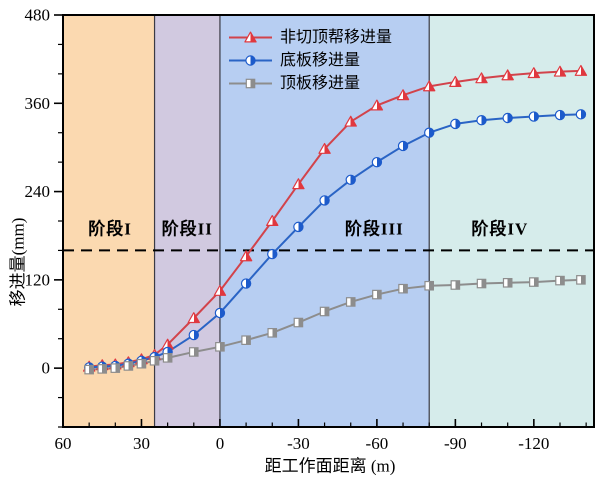 The width and height of the screenshot is (604, 489). Describe the element at coordinates (298, 443) in the screenshot. I see `svg-text: -30` at that location.